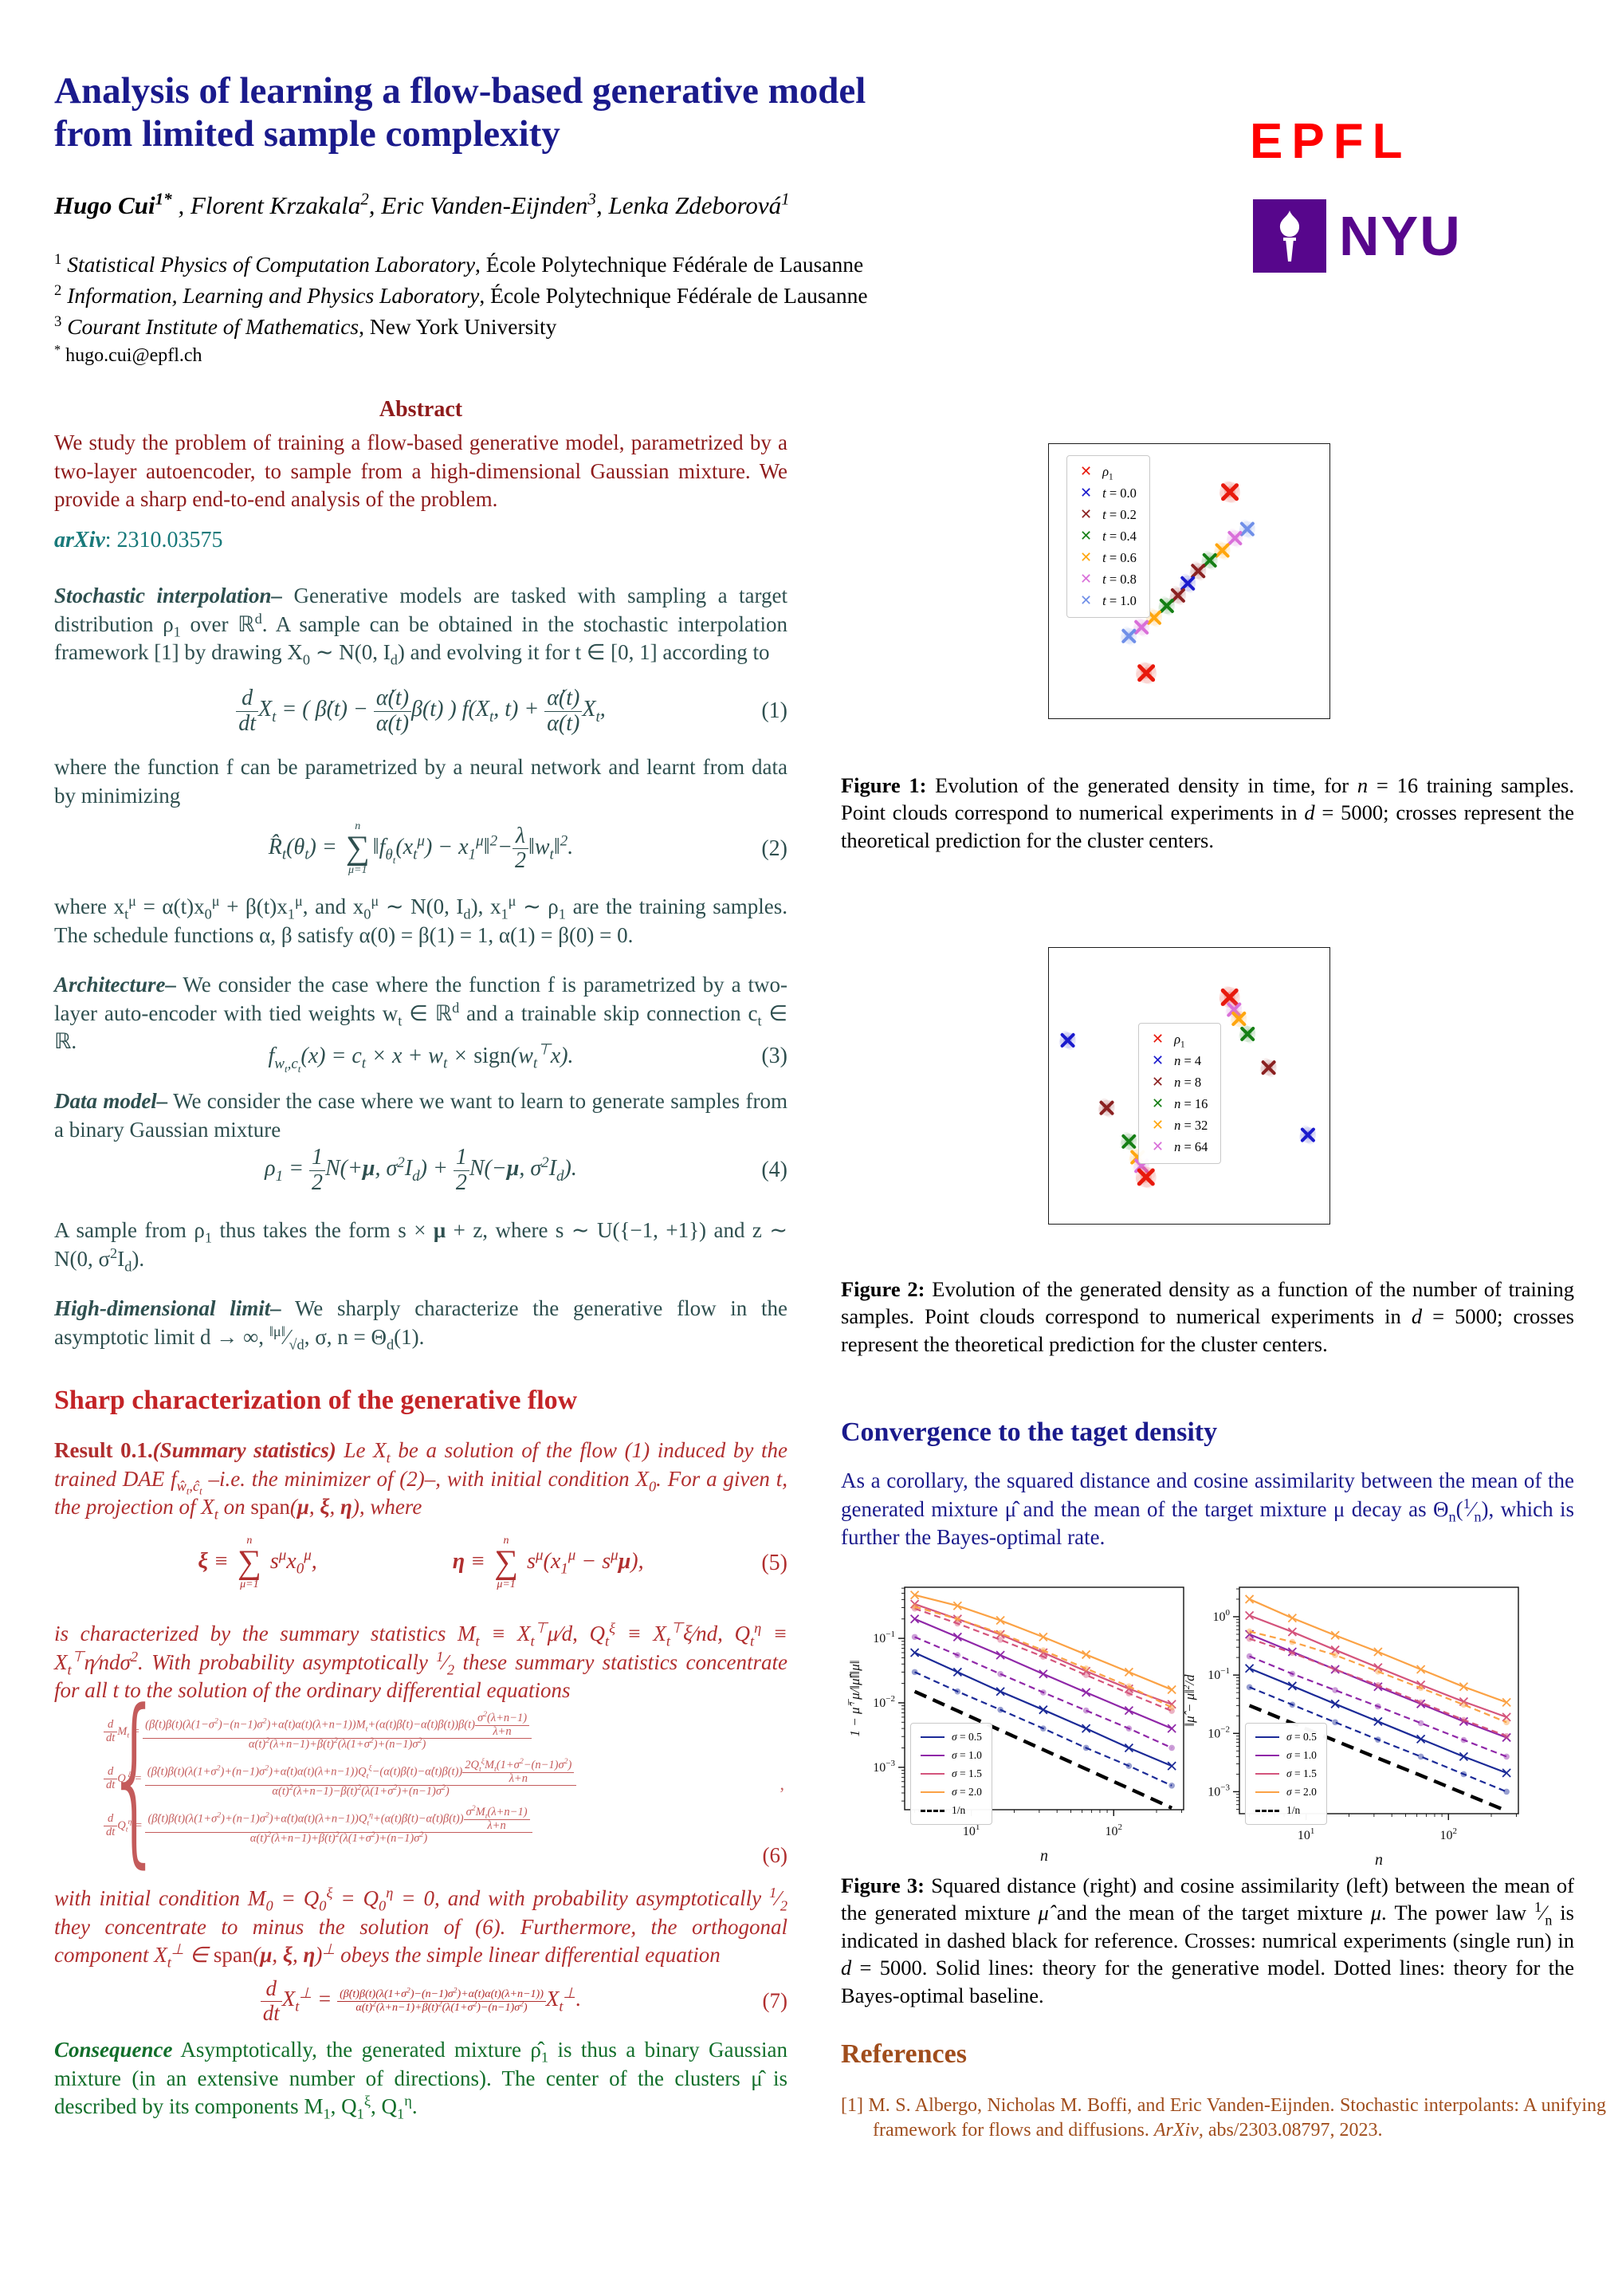 Image resolution: width=1622 pixels, height=2296 pixels. Describe the element at coordinates (1108, 600) in the screenshot. I see `legend-entry: ✕ t = 1.0` at that location.